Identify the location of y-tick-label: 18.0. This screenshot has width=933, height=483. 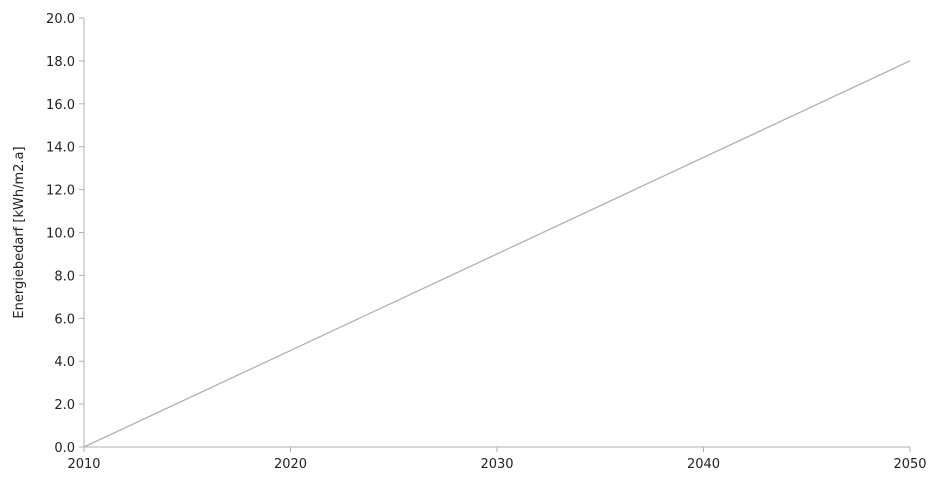
(60, 62).